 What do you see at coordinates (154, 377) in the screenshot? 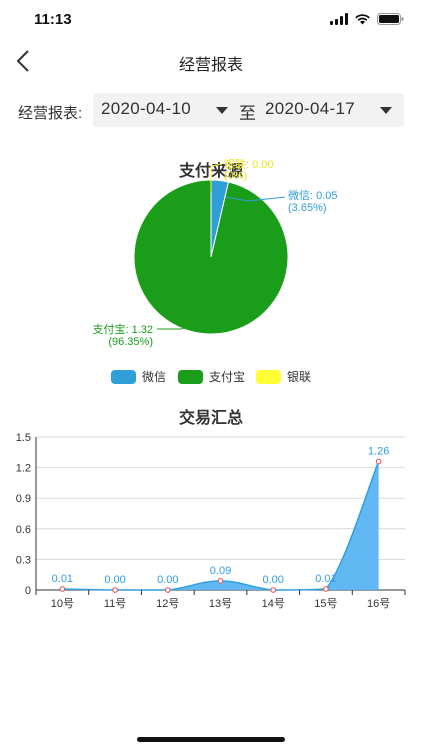
I see `legend-label-wechat: 微信` at bounding box center [154, 377].